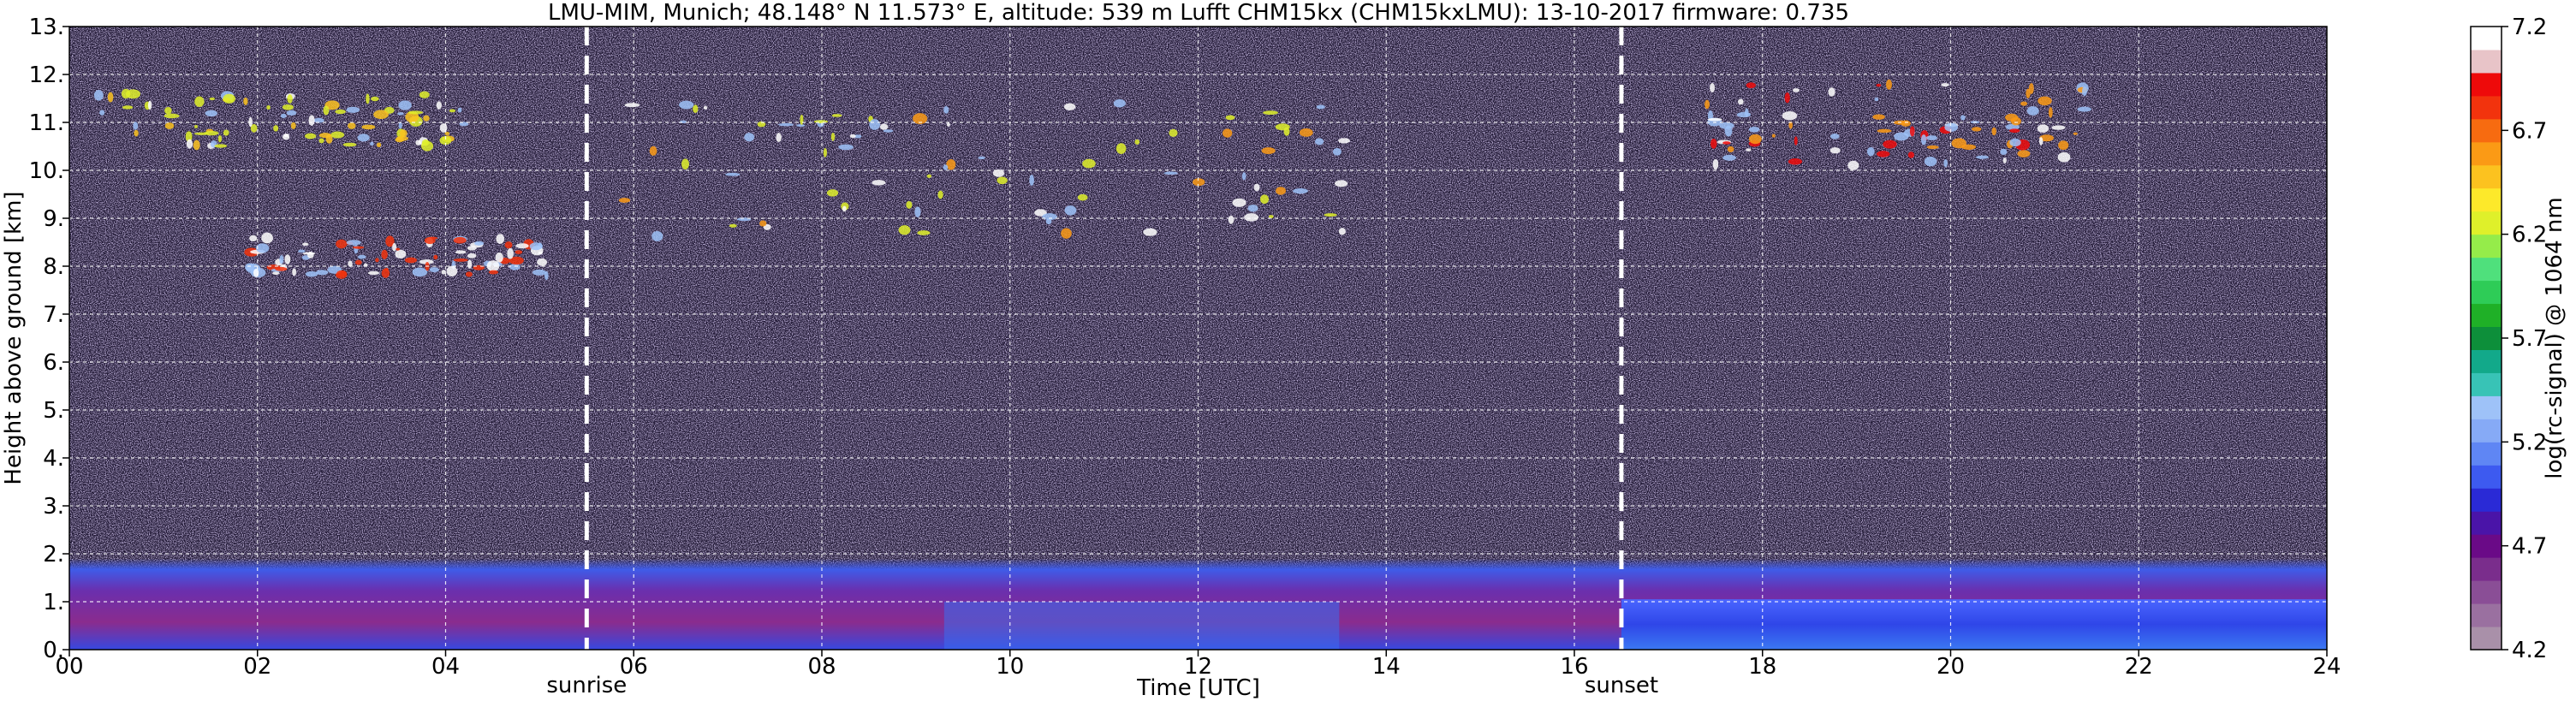 This screenshot has height=707, width=2576. What do you see at coordinates (1762, 667) in the screenshot?
I see `x-tick-label: 18` at bounding box center [1762, 667].